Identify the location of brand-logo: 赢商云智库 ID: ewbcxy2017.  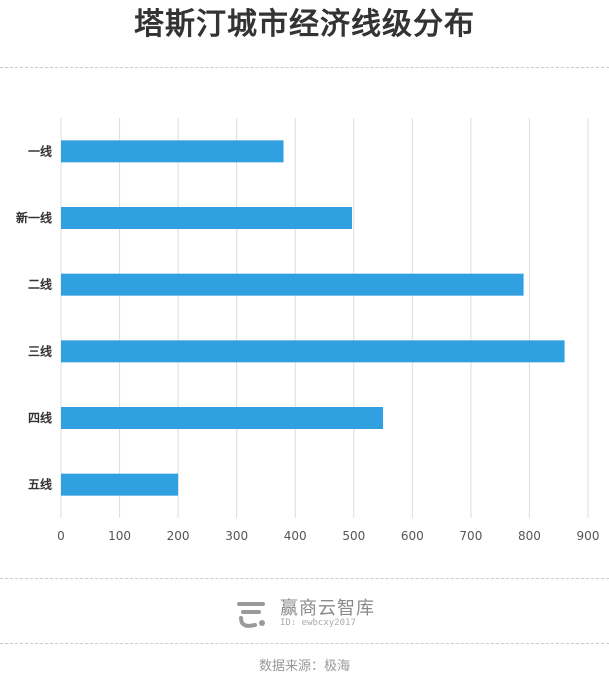
(308, 611).